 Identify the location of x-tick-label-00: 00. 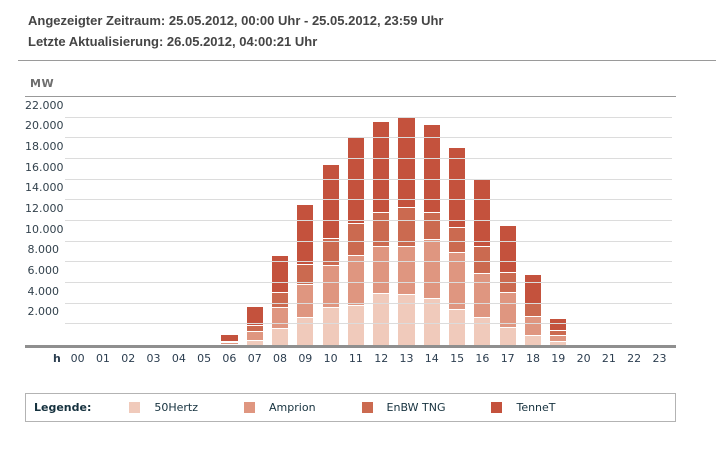
(77, 358).